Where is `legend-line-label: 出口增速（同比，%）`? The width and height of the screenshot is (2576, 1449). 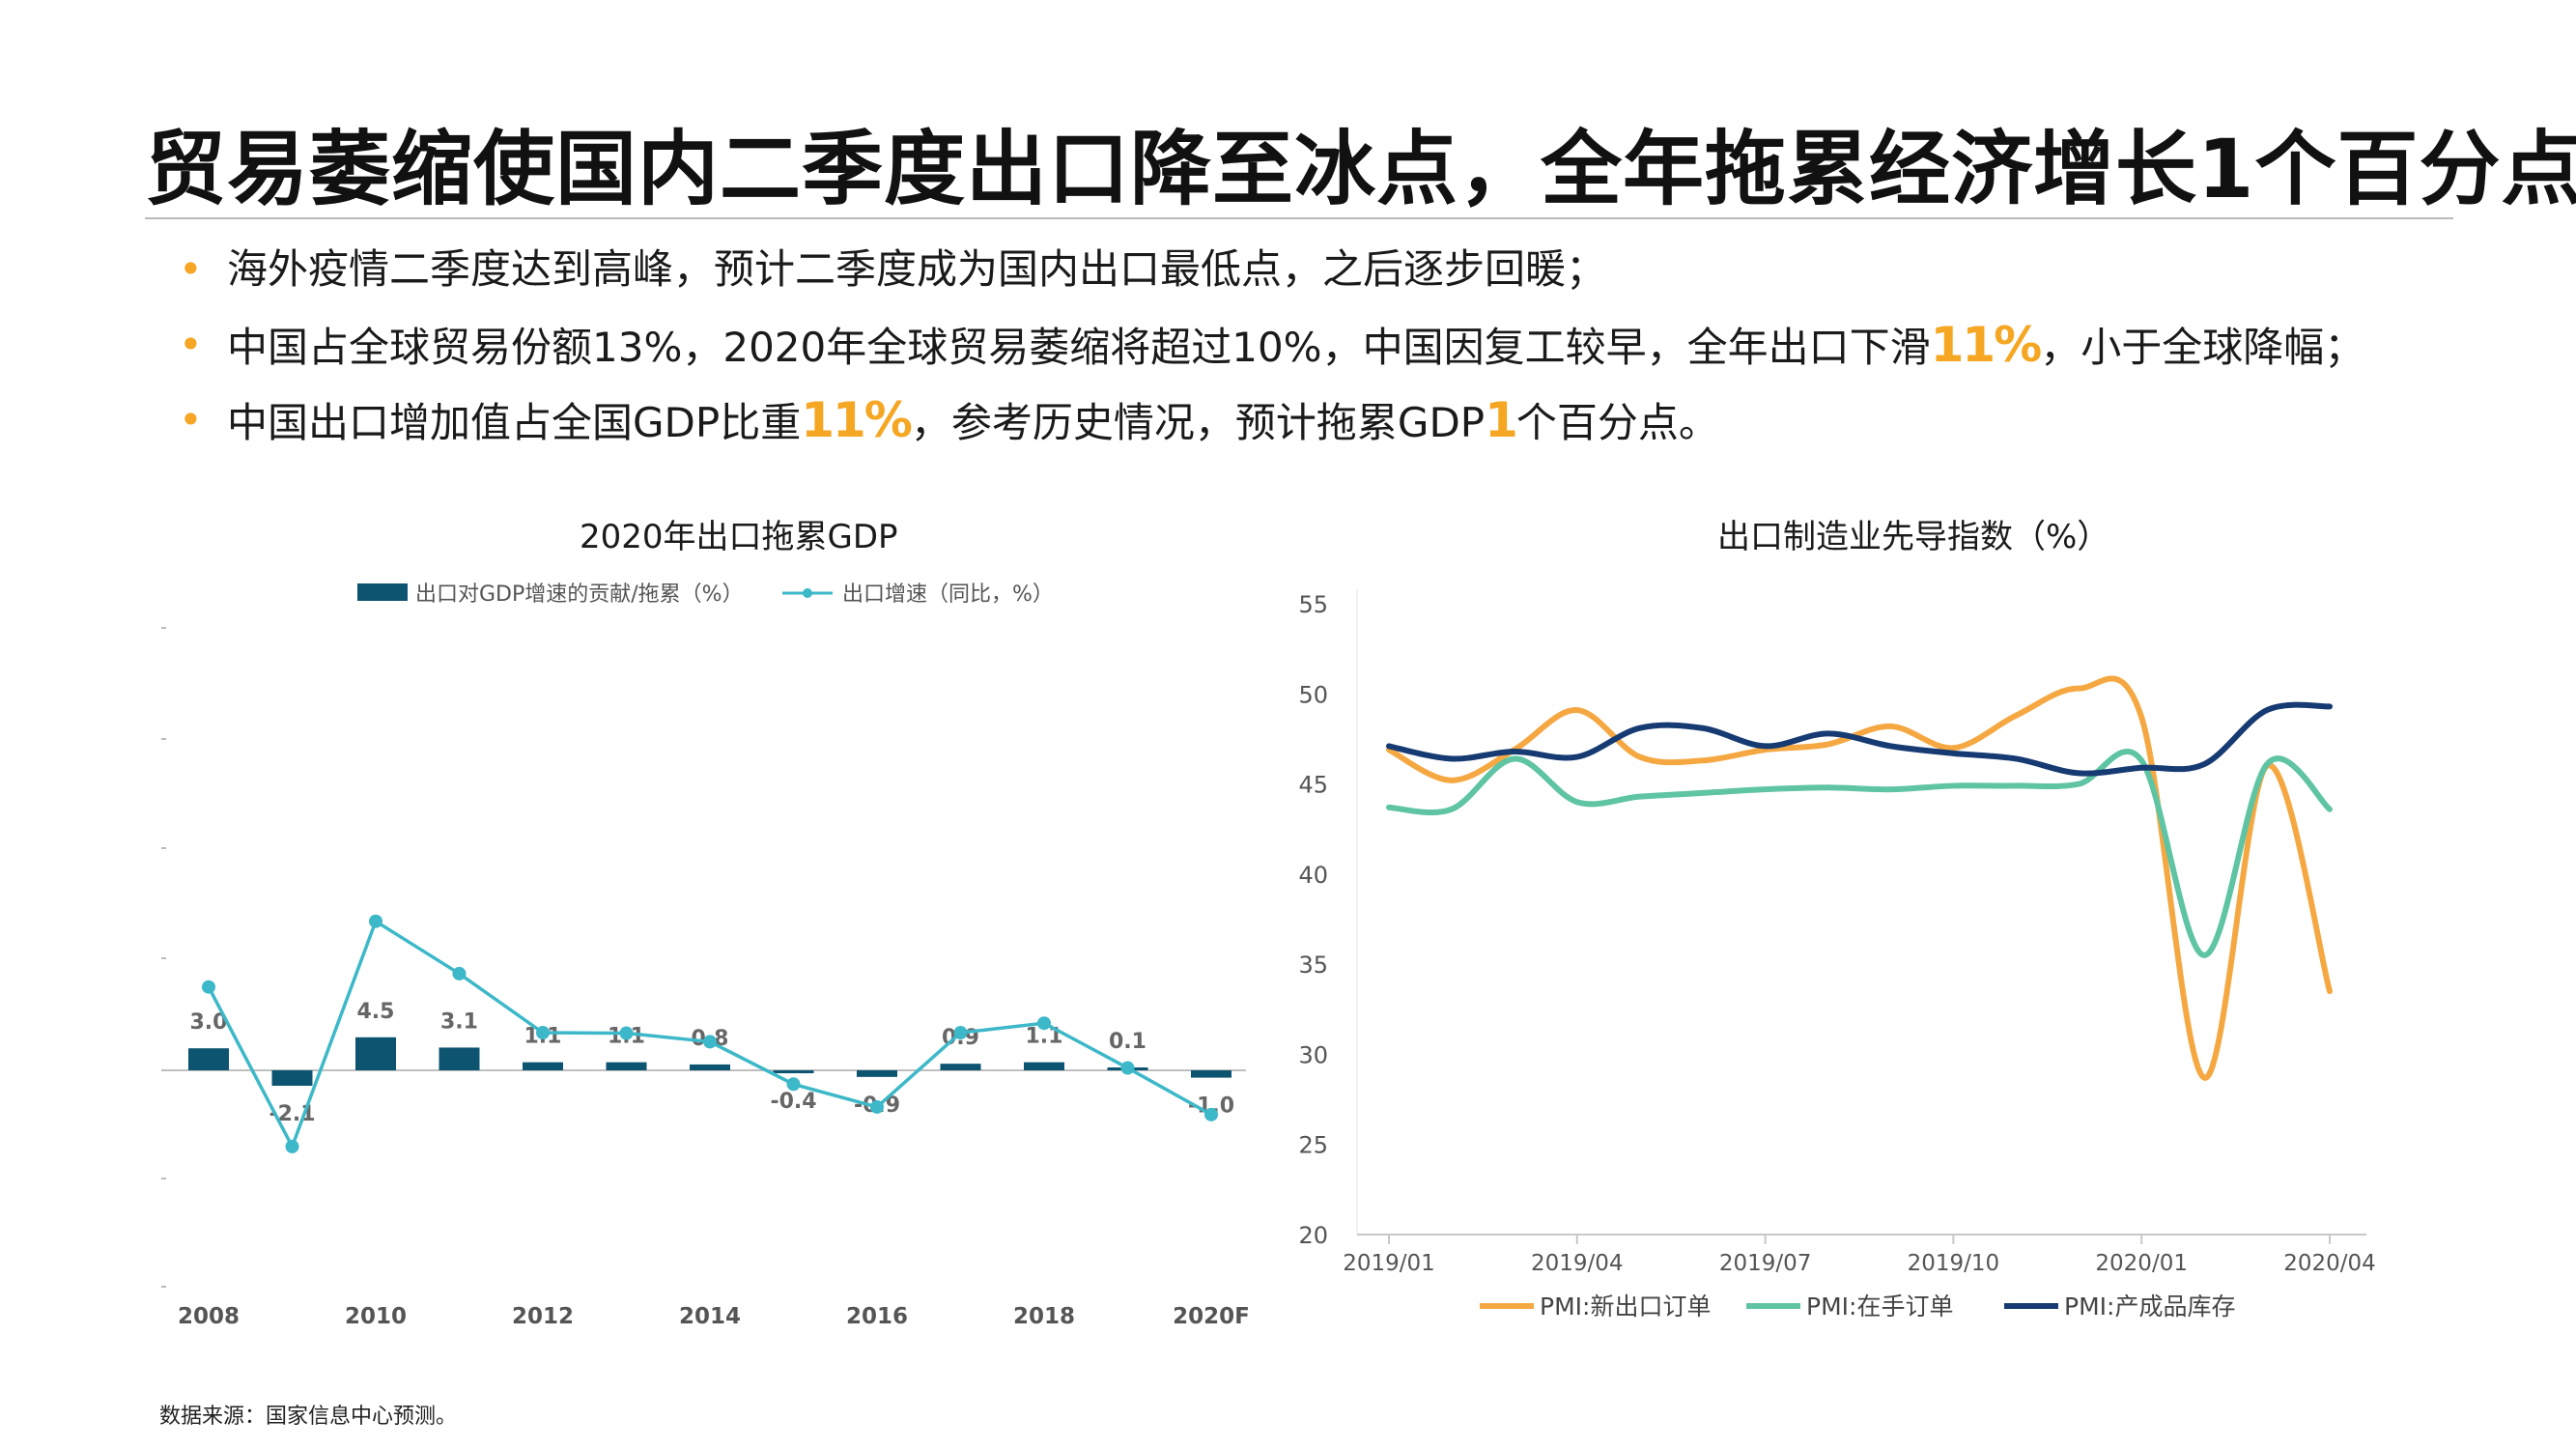
legend-line-label: 出口增速（同比，%） is located at coordinates (948, 594).